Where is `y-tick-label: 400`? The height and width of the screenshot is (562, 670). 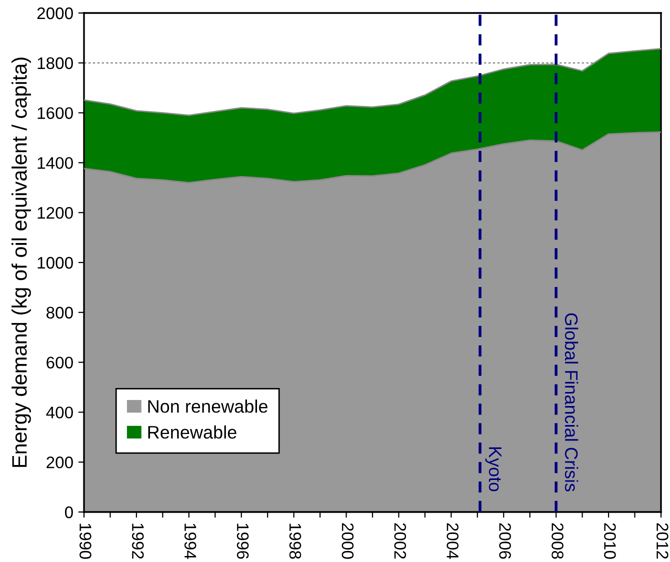 y-tick-label: 400 is located at coordinates (59, 412).